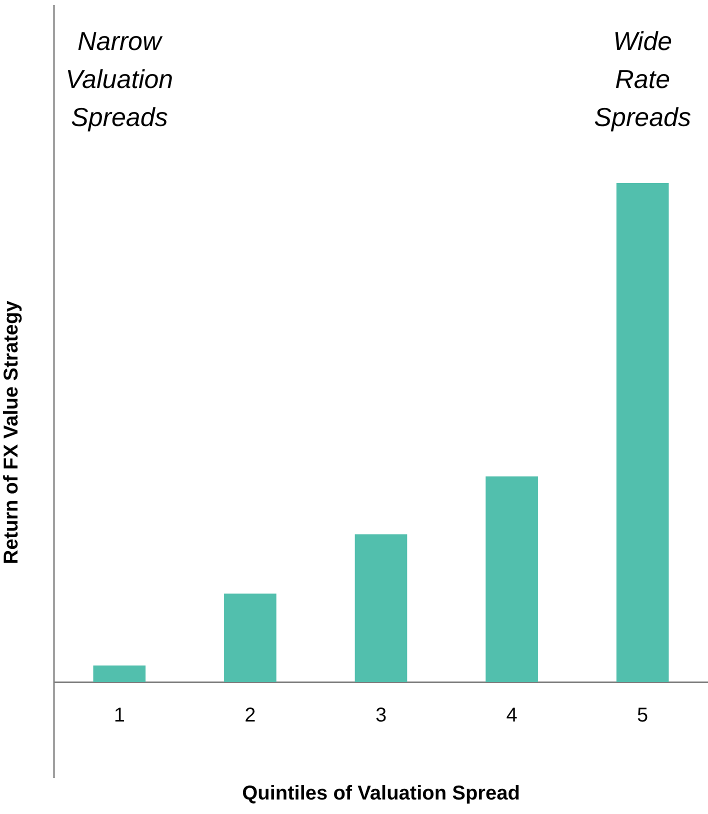 The width and height of the screenshot is (708, 814). What do you see at coordinates (250, 715) in the screenshot?
I see `x-tick-label: 2` at bounding box center [250, 715].